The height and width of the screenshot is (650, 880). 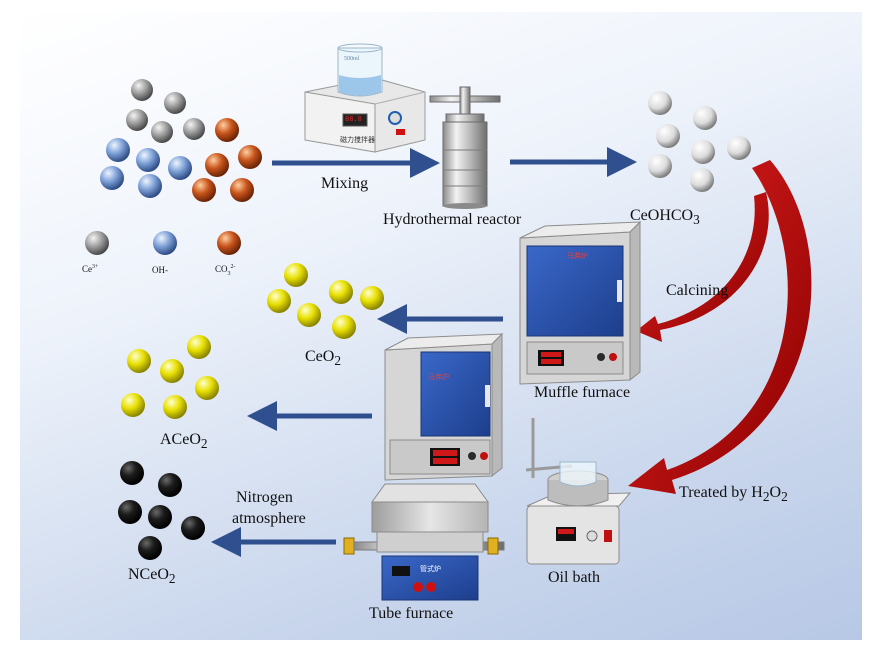 I want to click on aceo2-particles, so click(x=170, y=377).